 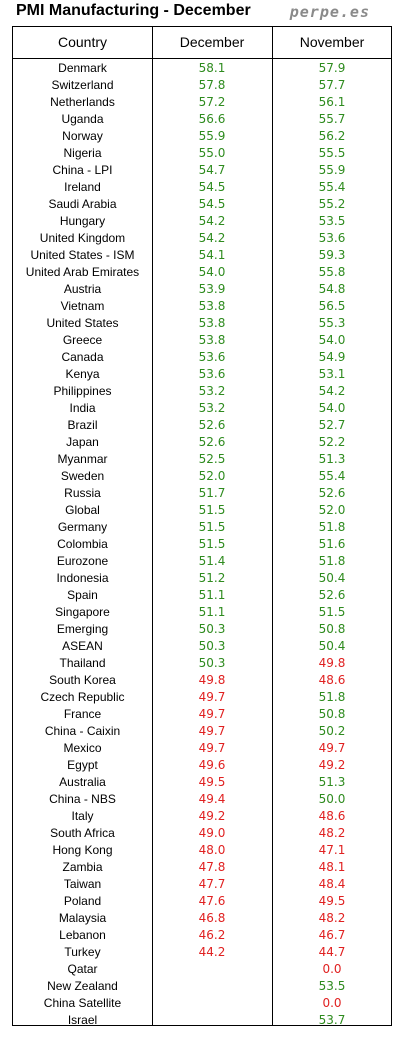 What do you see at coordinates (212, 884) in the screenshot?
I see `december-value: 47.7` at bounding box center [212, 884].